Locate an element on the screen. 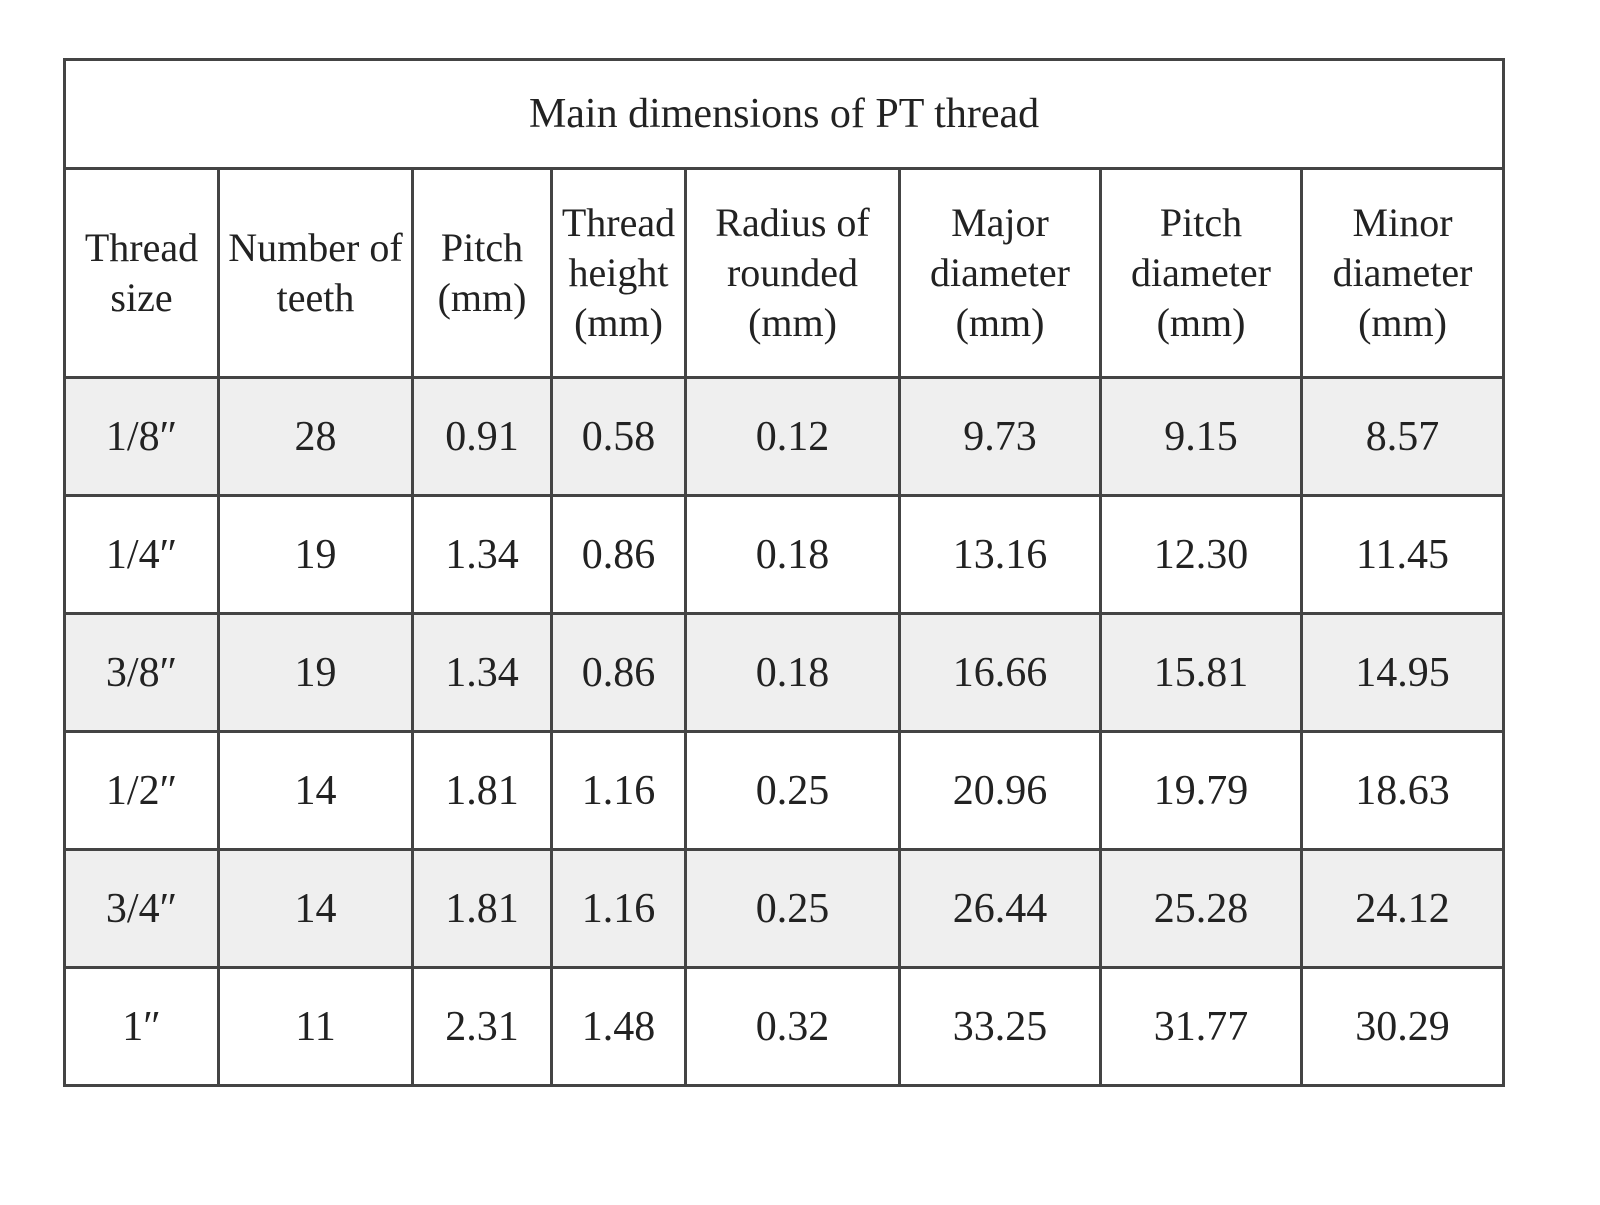  column-header: Thread size is located at coordinates (141, 273).